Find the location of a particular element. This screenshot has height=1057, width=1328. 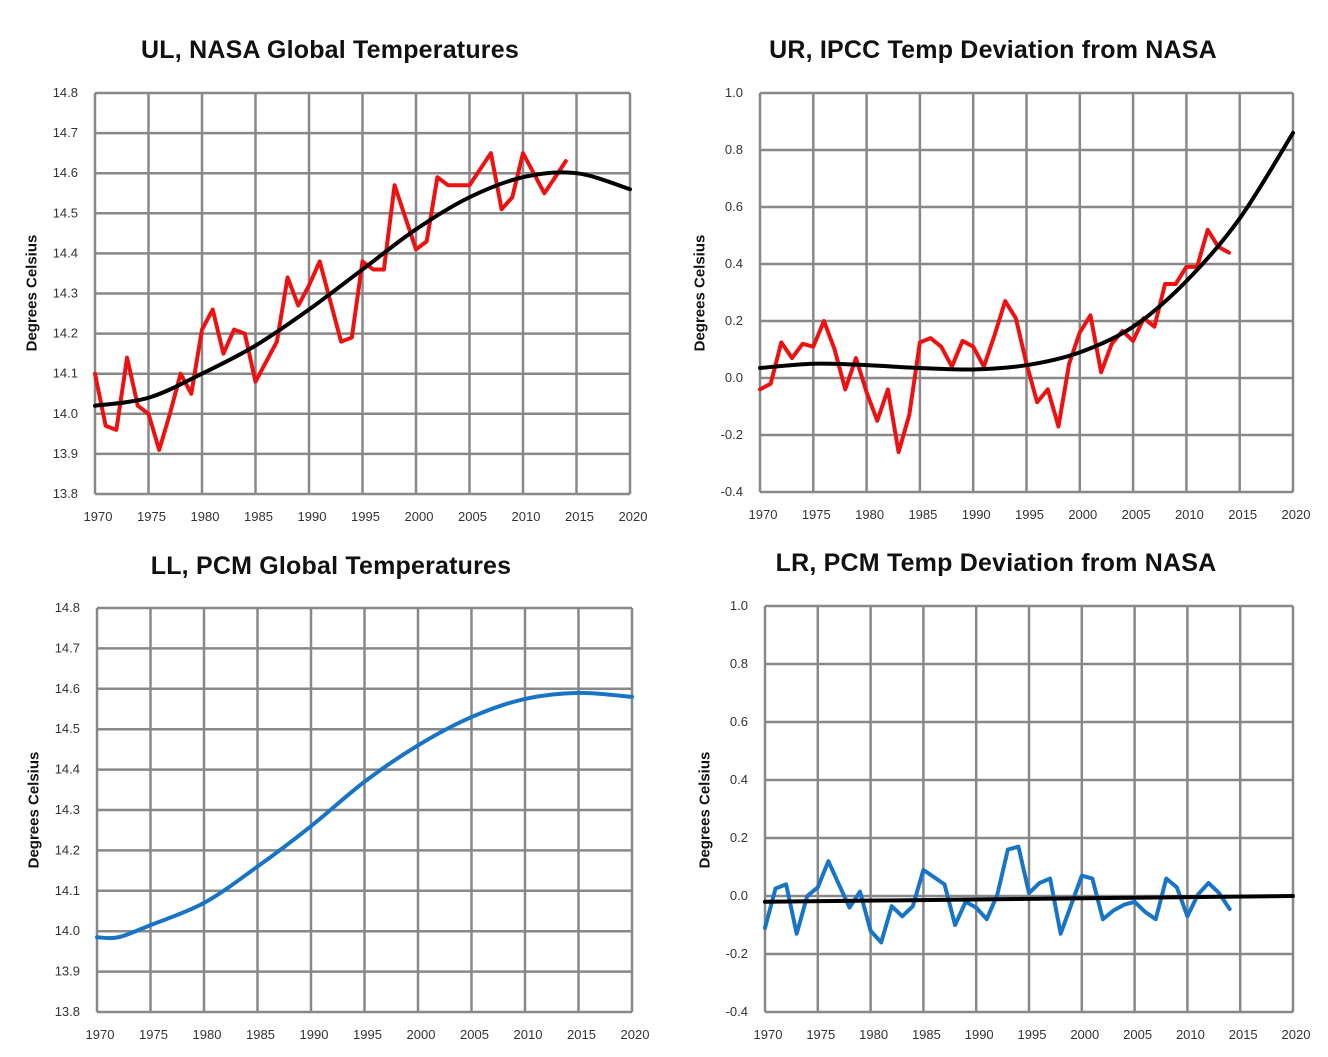

chart-title: LR, PCM Temp Deviation from NASA is located at coordinates (996, 563).